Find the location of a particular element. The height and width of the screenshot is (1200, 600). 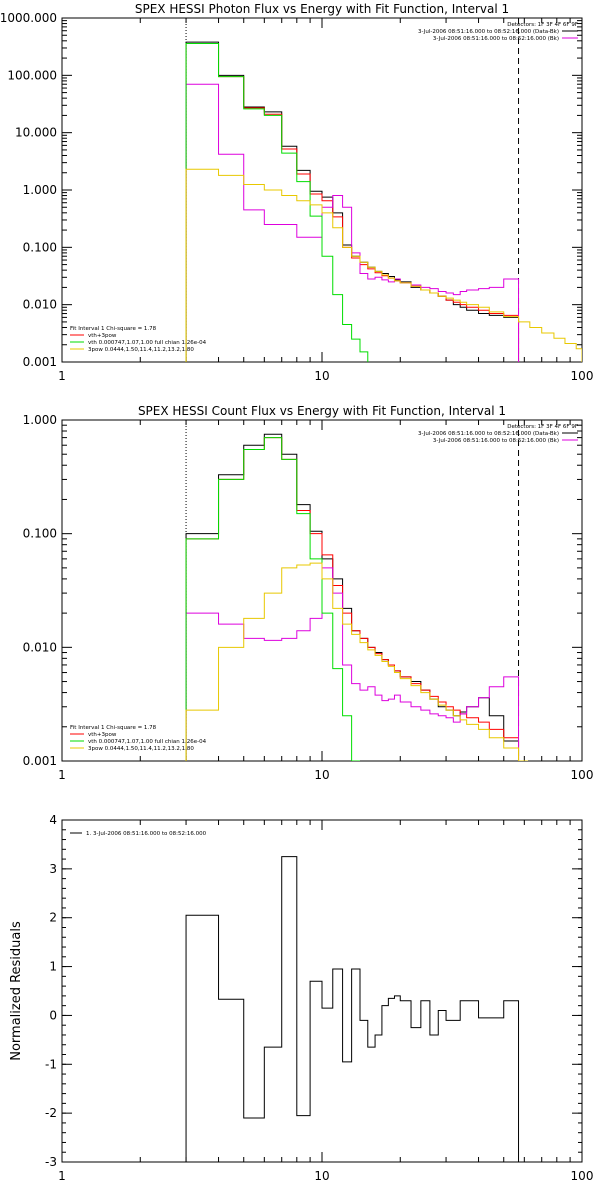

series-vth-3pow is located at coordinates (352, 202).